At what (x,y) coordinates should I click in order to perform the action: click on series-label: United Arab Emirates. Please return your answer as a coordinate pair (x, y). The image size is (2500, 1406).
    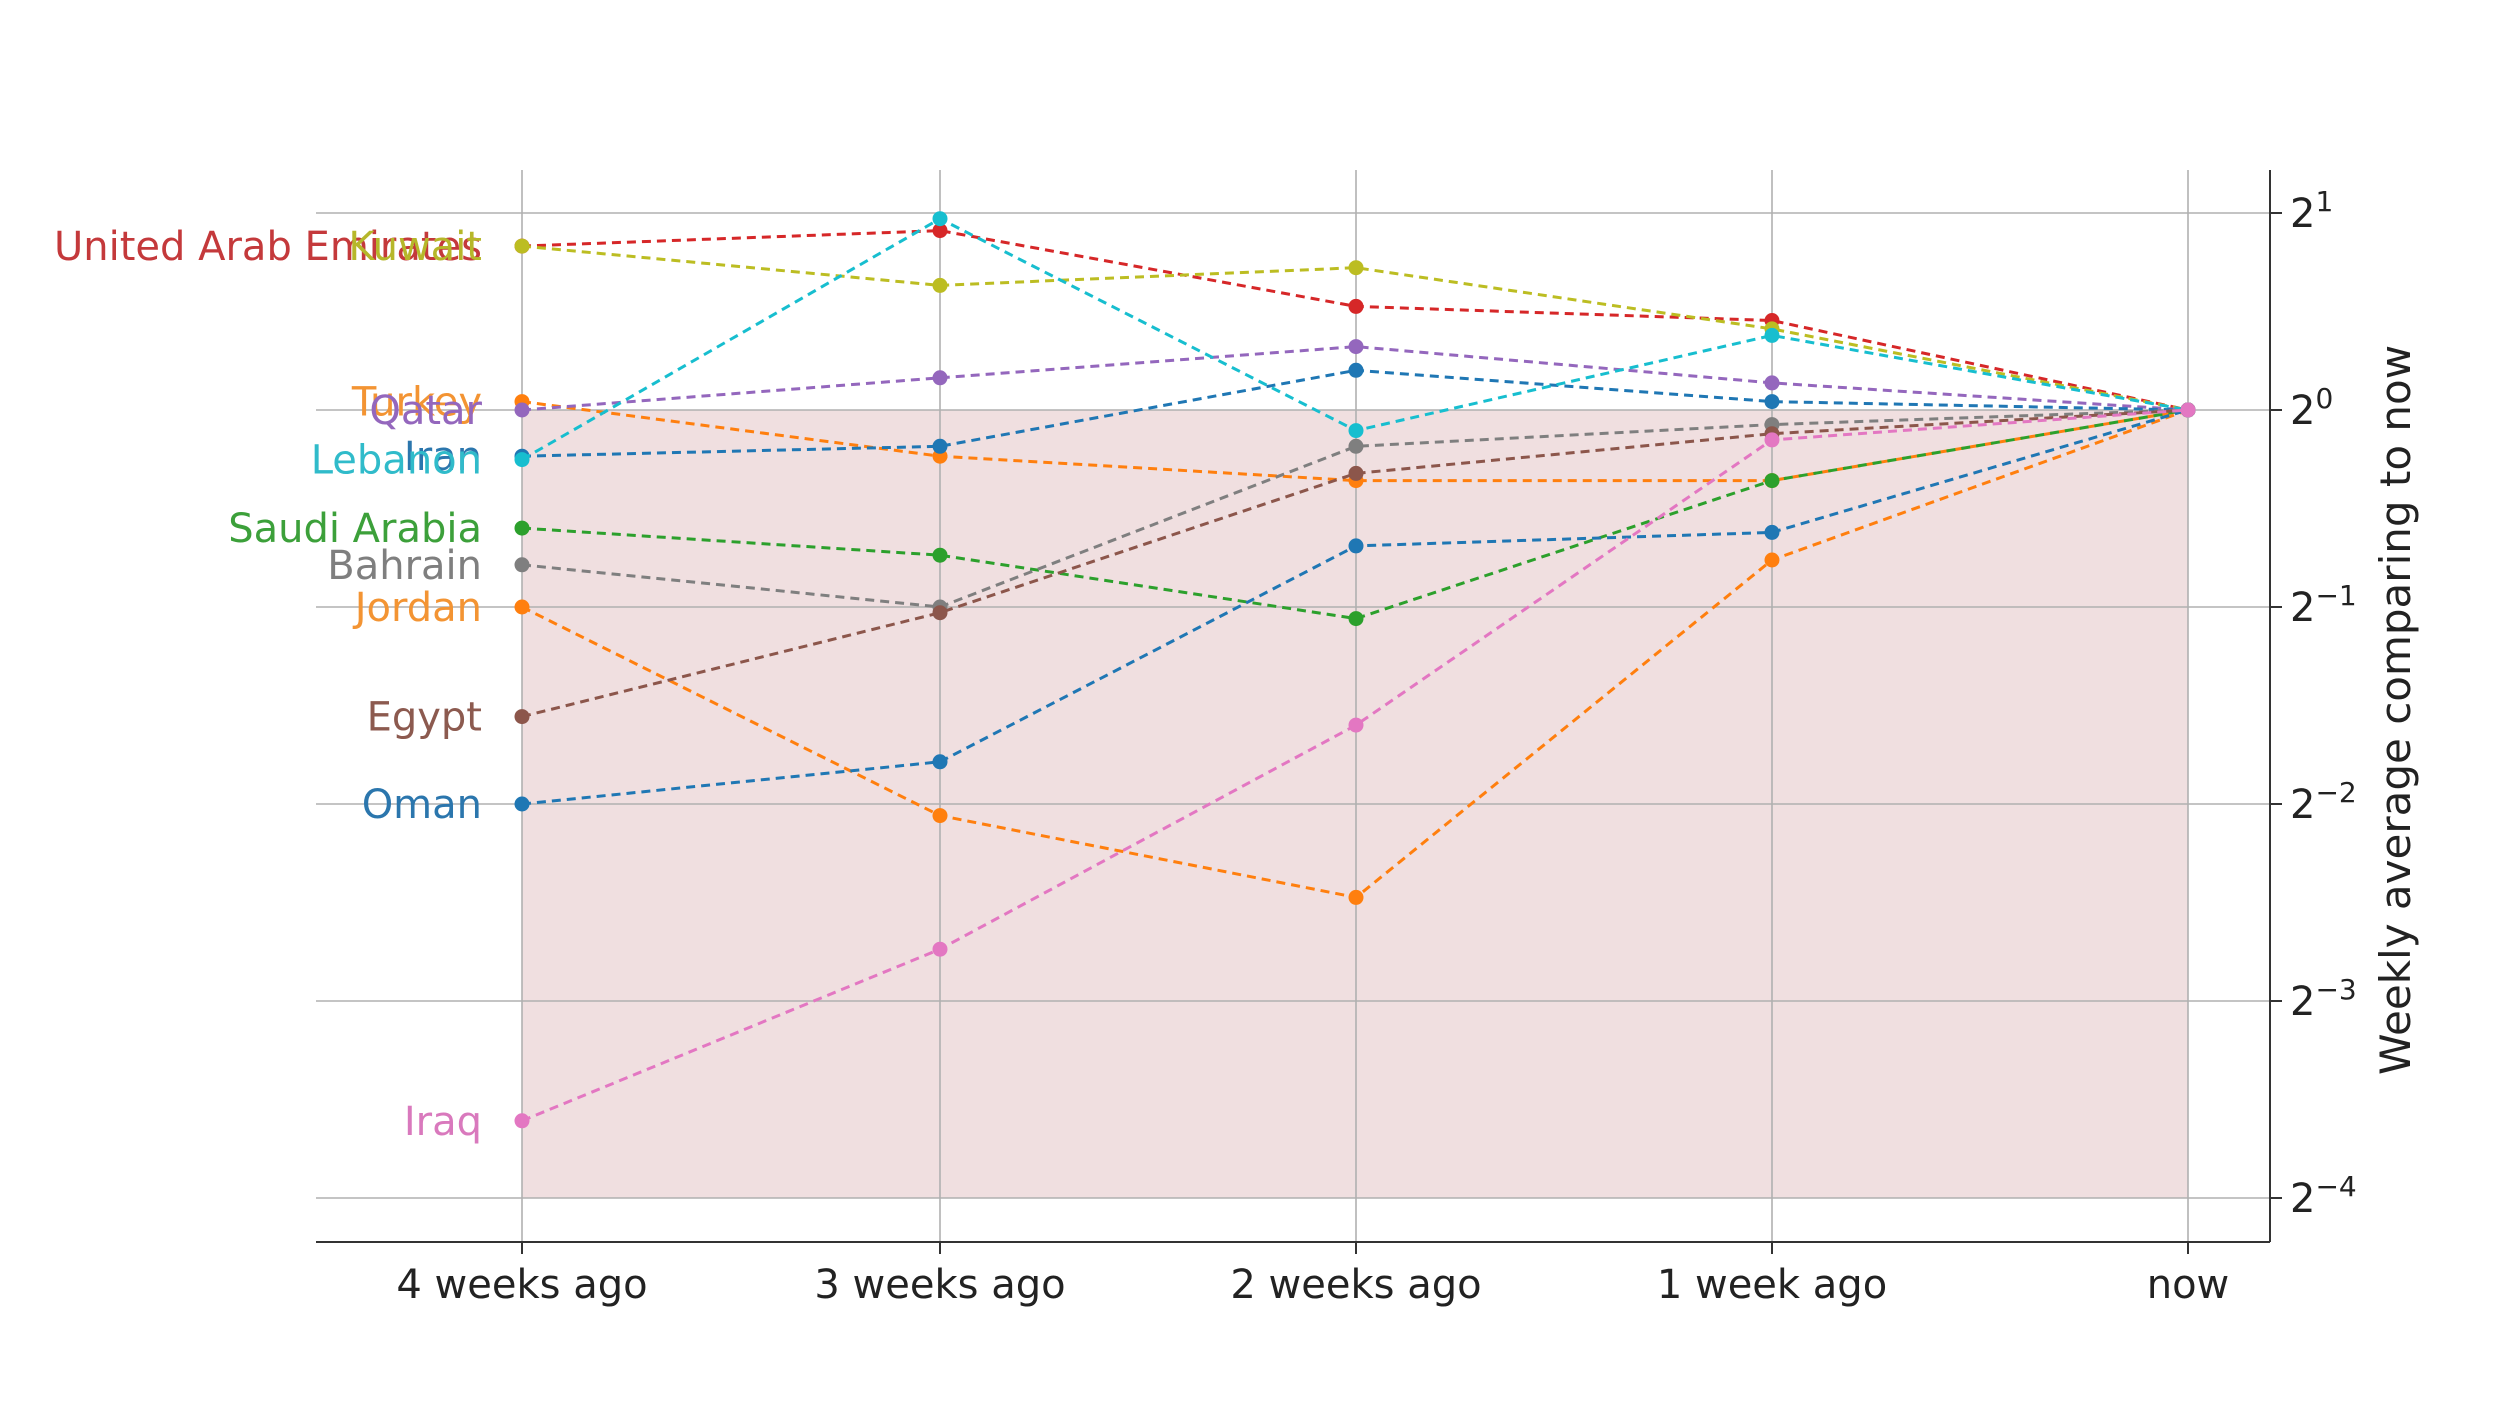
    Looking at the image, I should click on (268, 247).